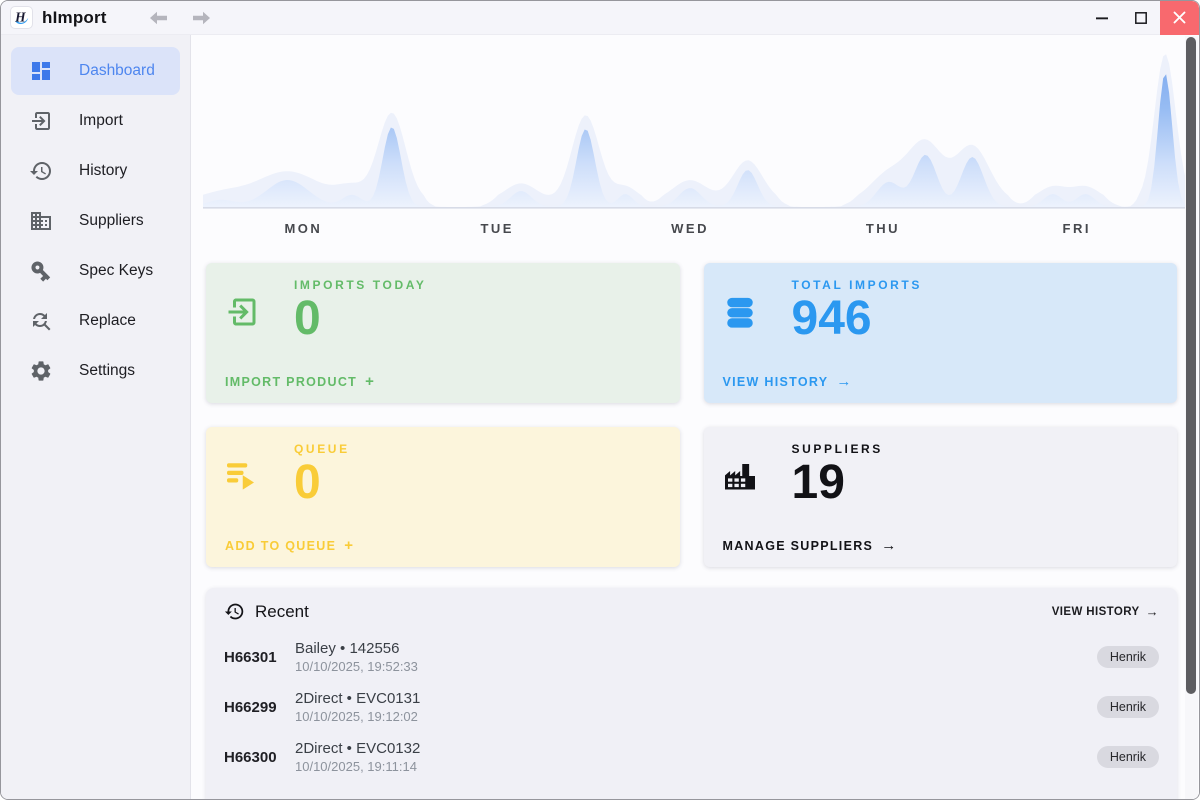  What do you see at coordinates (107, 370) in the screenshot?
I see `sidebar-item-label: Settings` at bounding box center [107, 370].